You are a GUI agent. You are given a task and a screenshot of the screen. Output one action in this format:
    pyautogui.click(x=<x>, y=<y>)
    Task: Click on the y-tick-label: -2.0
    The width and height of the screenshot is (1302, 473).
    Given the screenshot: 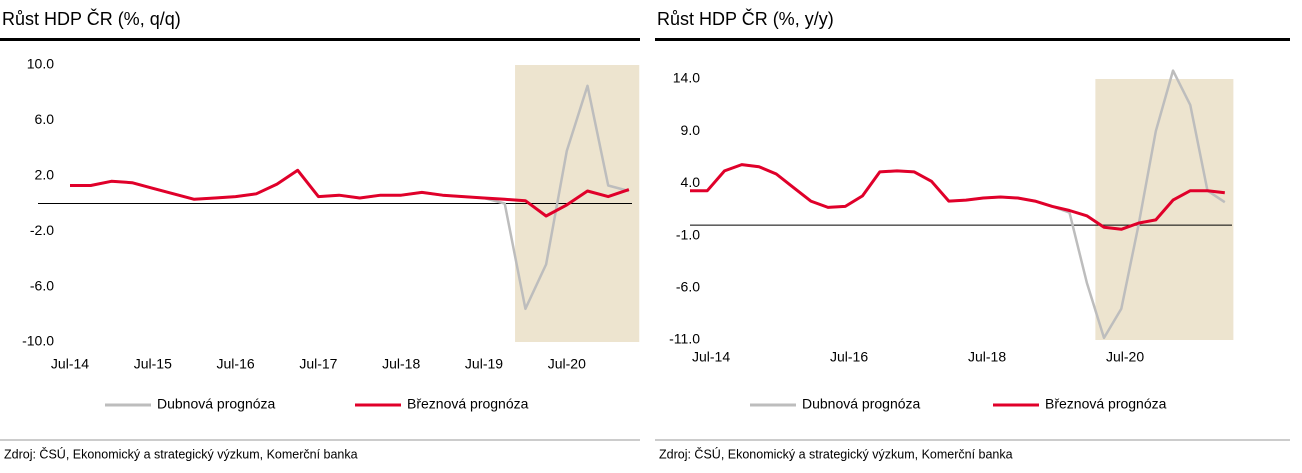 What is the action you would take?
    pyautogui.click(x=42, y=230)
    